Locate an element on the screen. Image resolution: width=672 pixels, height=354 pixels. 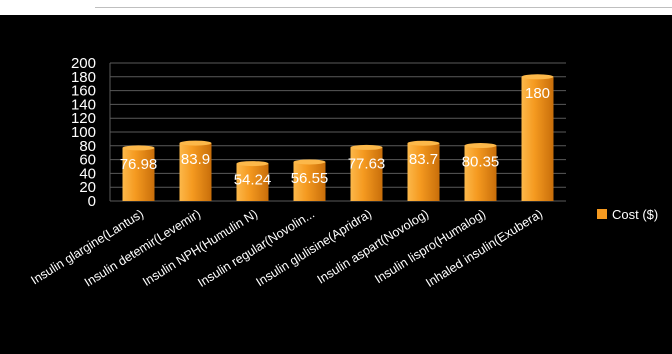
data-label: 180 is located at coordinates (537, 93).